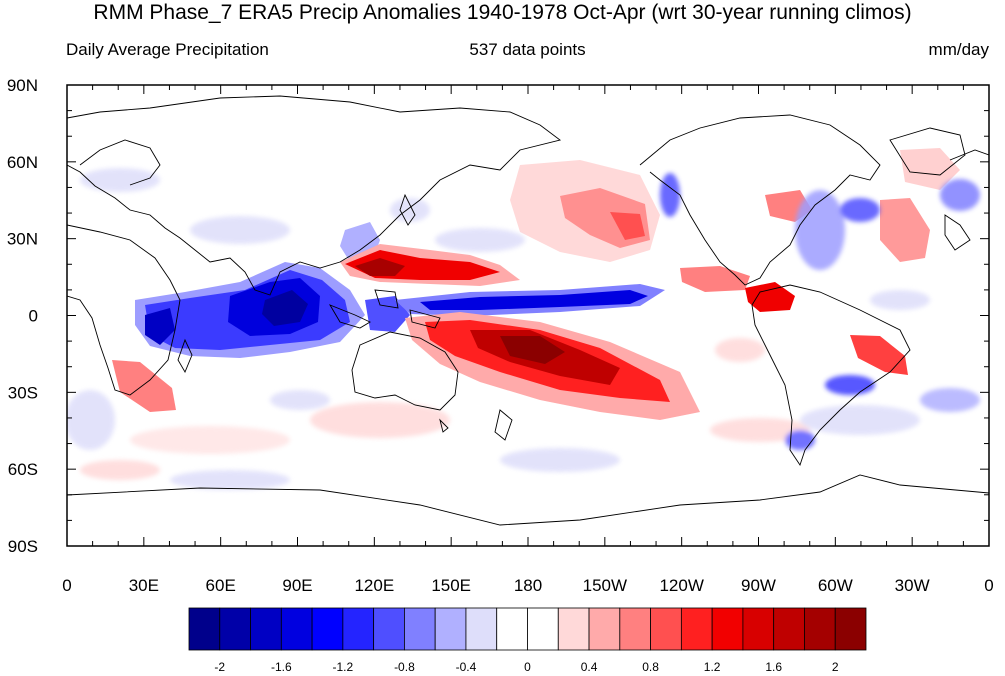  What do you see at coordinates (297, 585) in the screenshot?
I see `lon-label: 90E` at bounding box center [297, 585].